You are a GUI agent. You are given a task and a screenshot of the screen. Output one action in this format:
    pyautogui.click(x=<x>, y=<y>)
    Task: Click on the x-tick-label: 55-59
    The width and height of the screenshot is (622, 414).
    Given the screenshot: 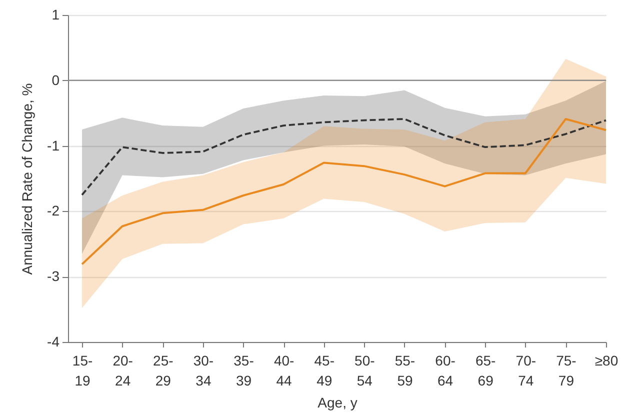 What is the action you would take?
    pyautogui.click(x=405, y=370)
    